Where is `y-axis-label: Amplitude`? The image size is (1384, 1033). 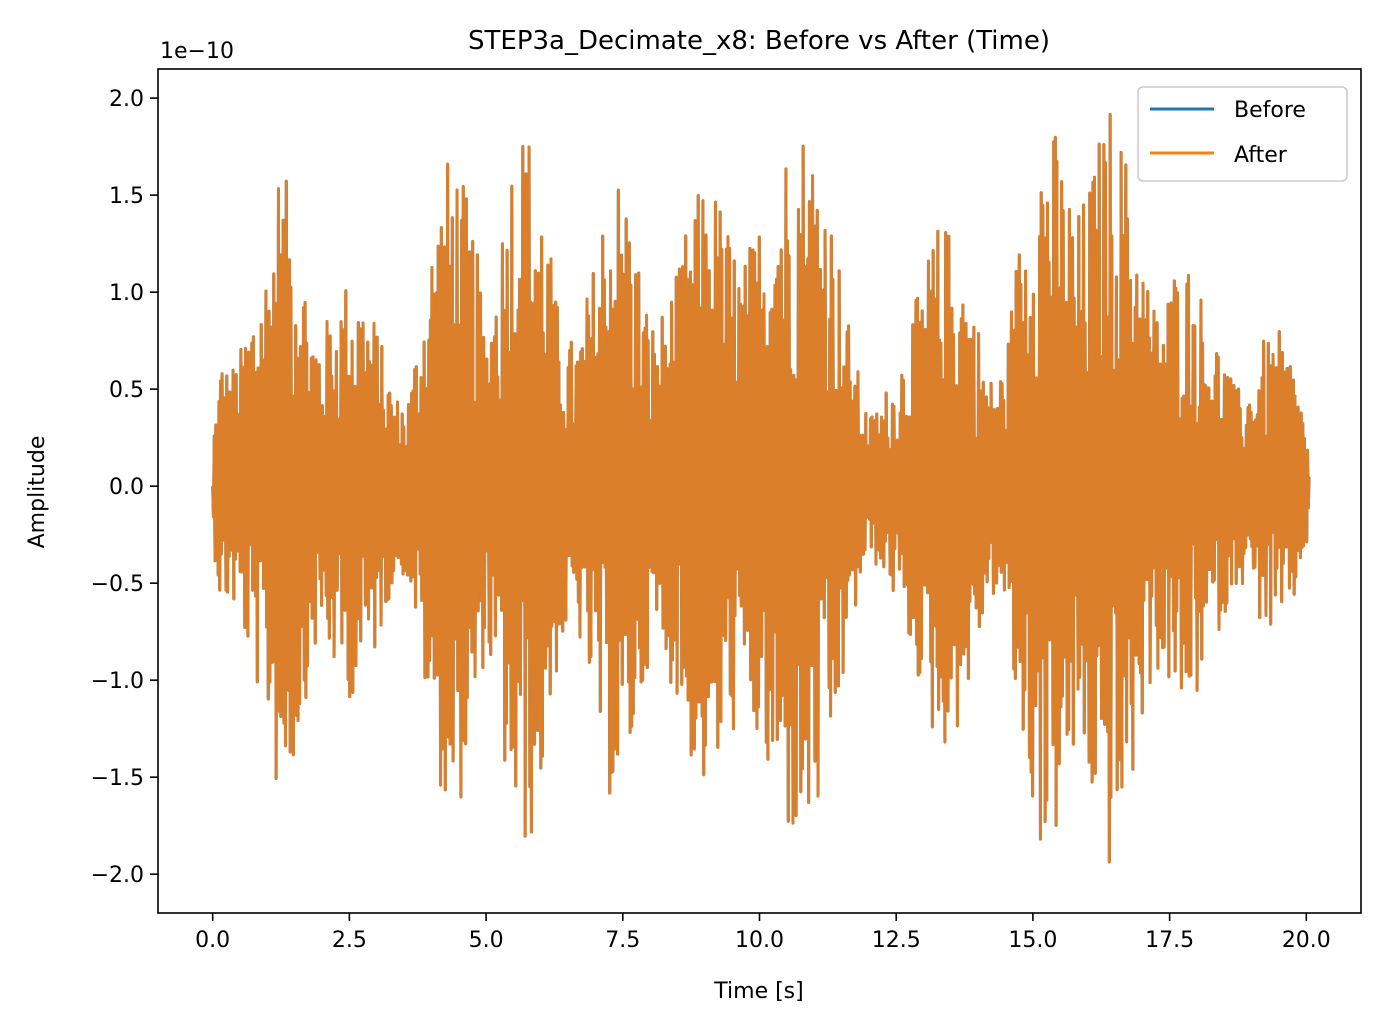 y-axis-label: Amplitude is located at coordinates (37, 492).